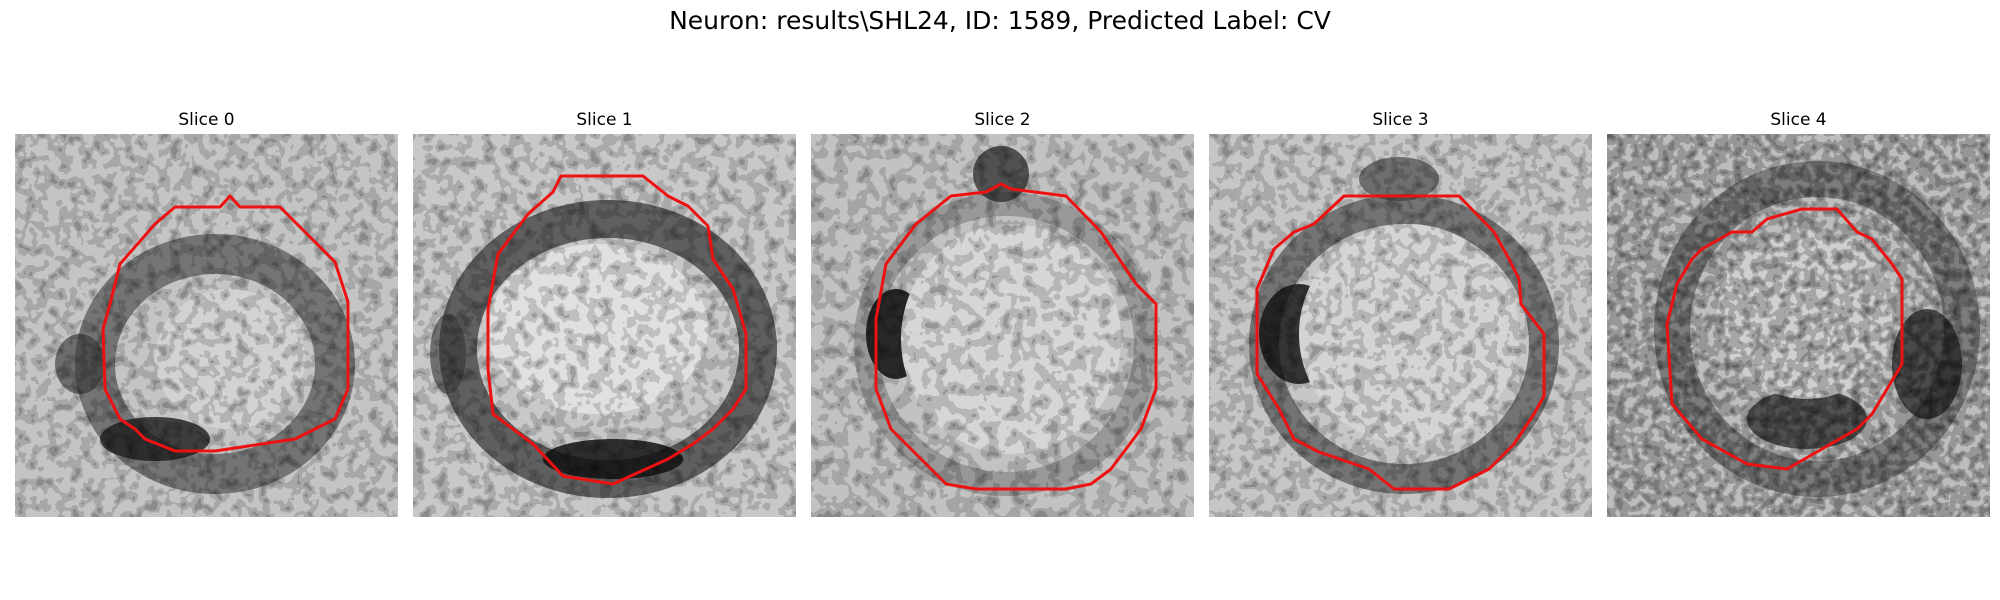 Image resolution: width=2000 pixels, height=600 pixels. Describe the element at coordinates (1002, 120) in the screenshot. I see `slice-title: Slice 2` at that location.